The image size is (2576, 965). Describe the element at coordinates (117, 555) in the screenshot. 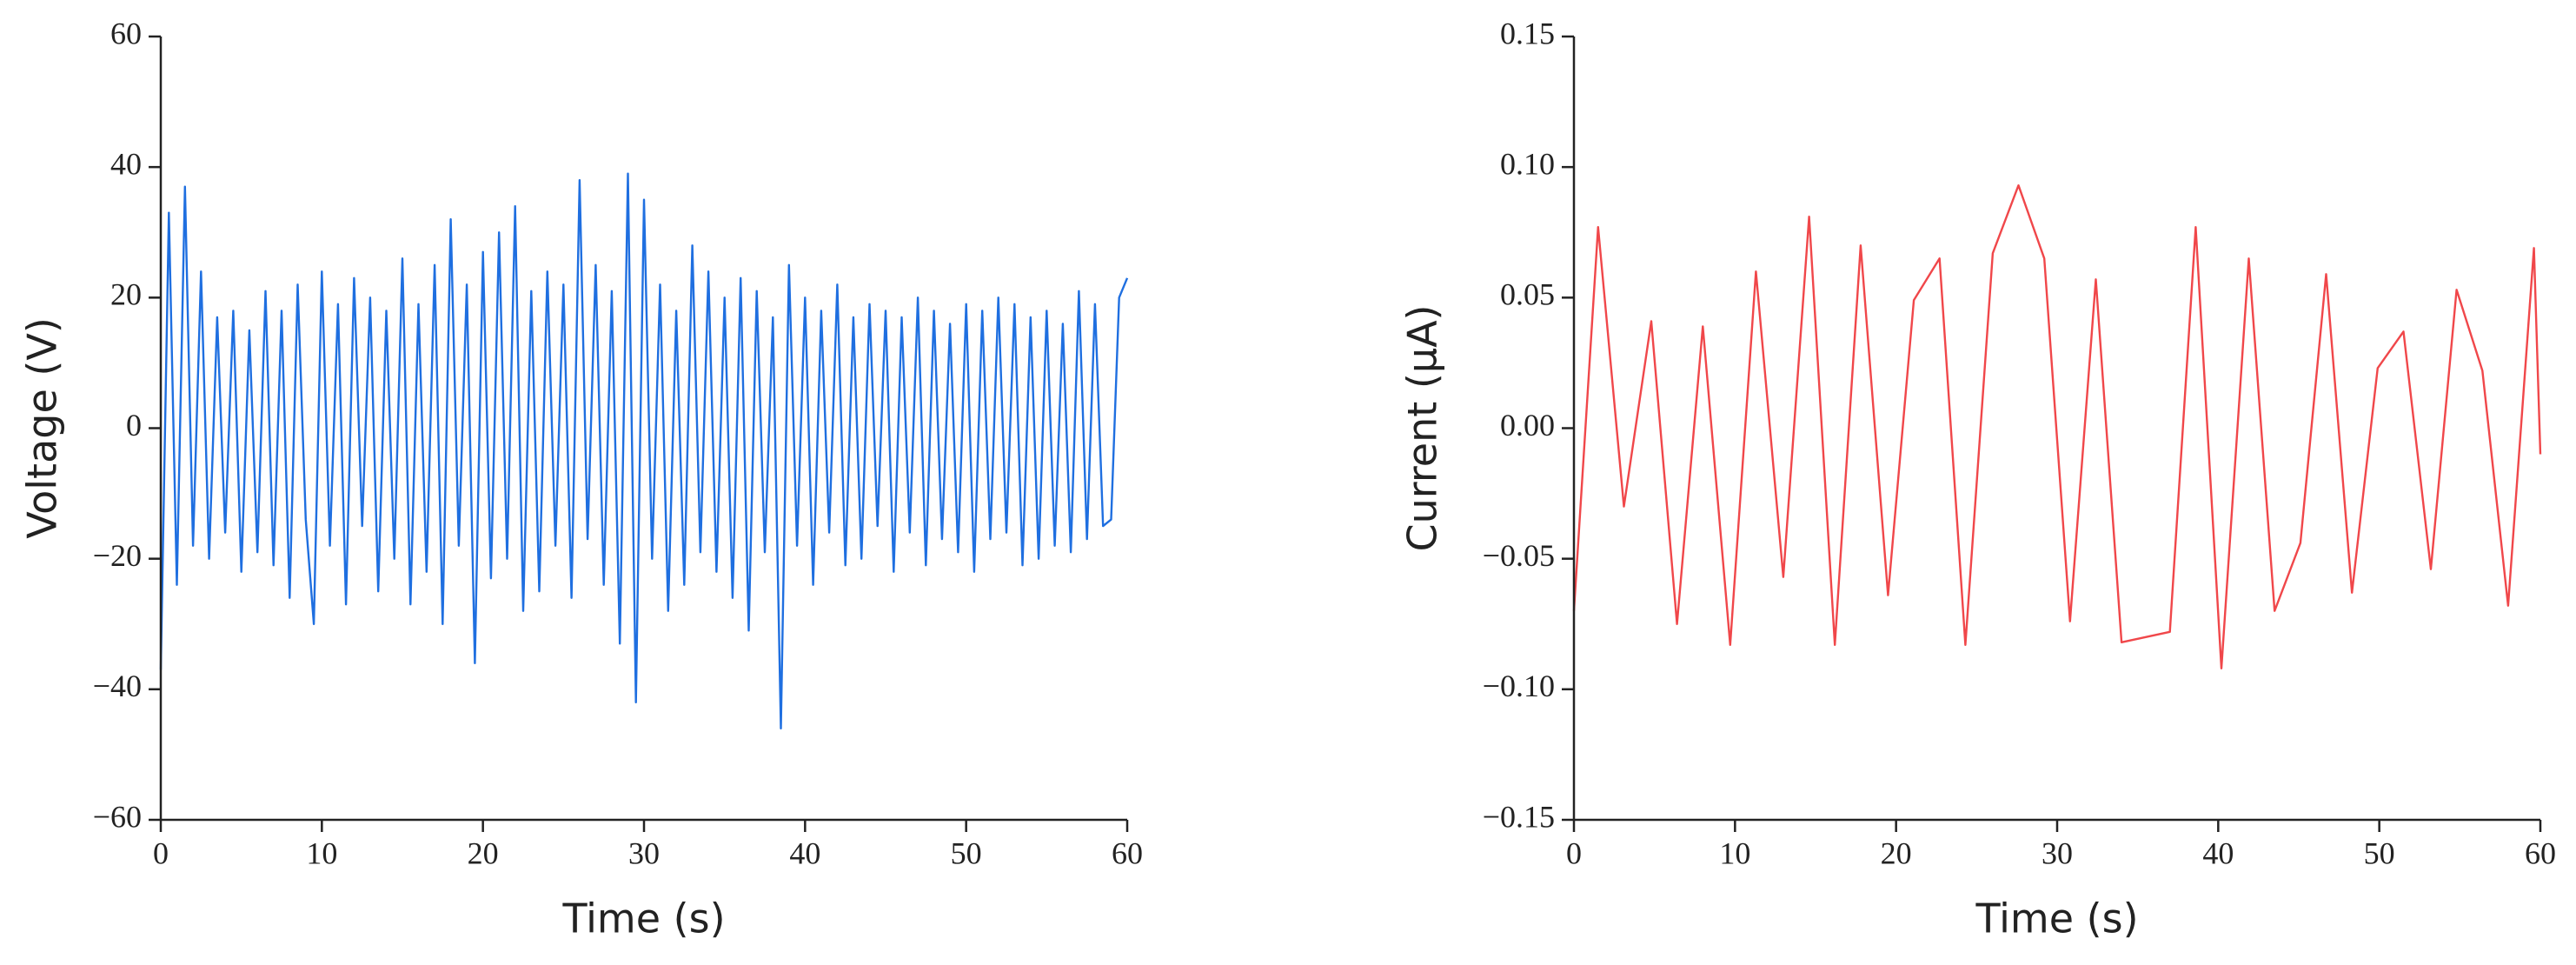

I see `y-tick-label: −20` at that location.